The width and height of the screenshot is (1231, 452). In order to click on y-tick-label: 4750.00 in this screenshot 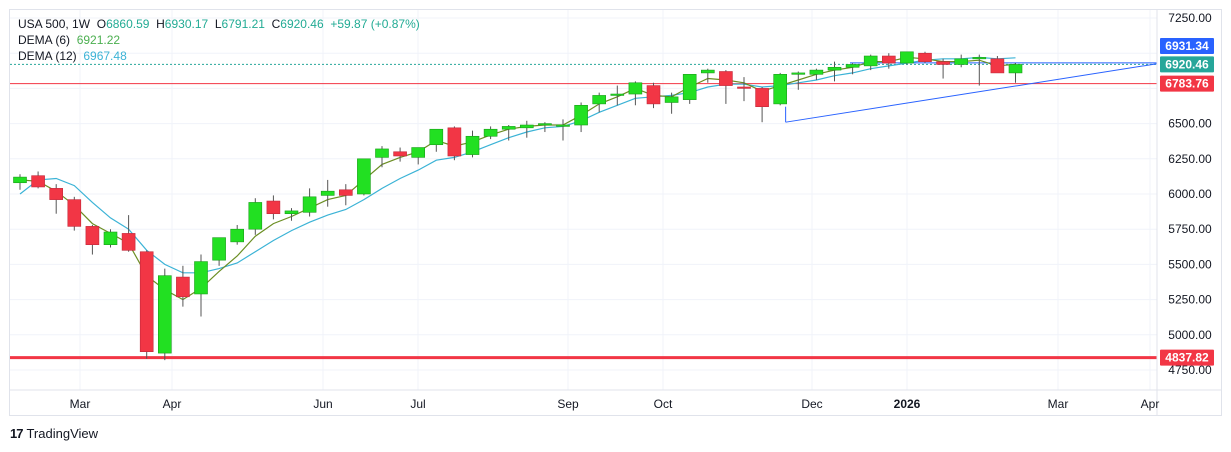, I will do `click(1190, 370)`.